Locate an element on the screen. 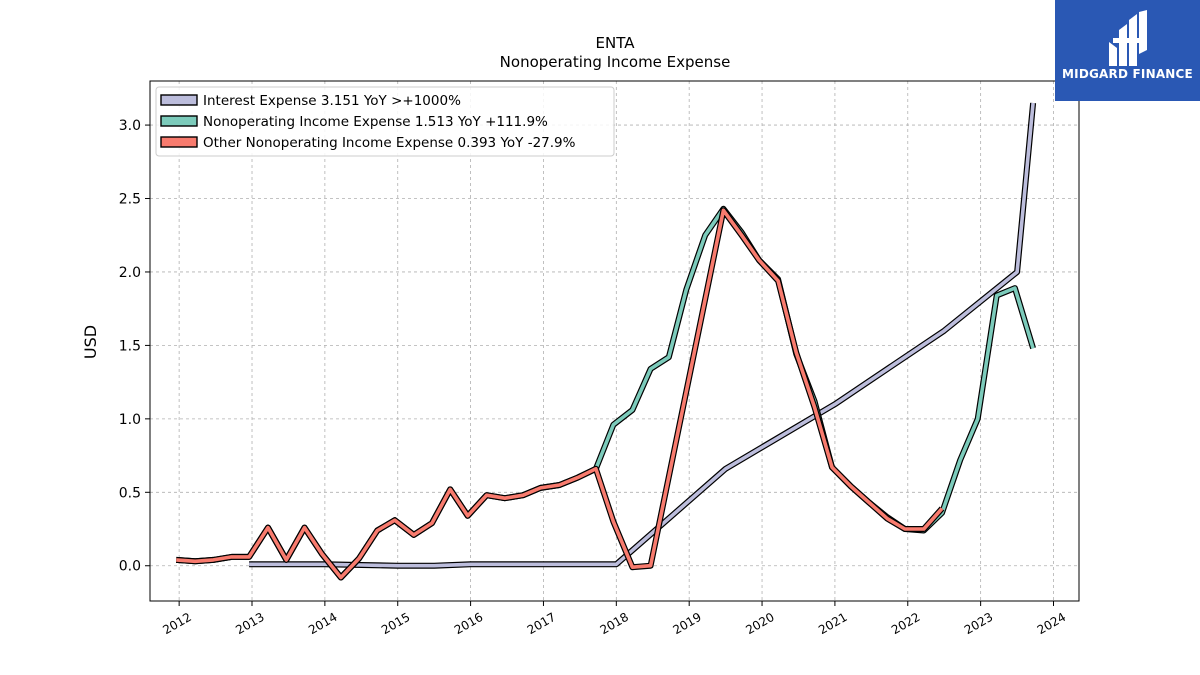  x-tick-label: 2012 is located at coordinates (176, 623).